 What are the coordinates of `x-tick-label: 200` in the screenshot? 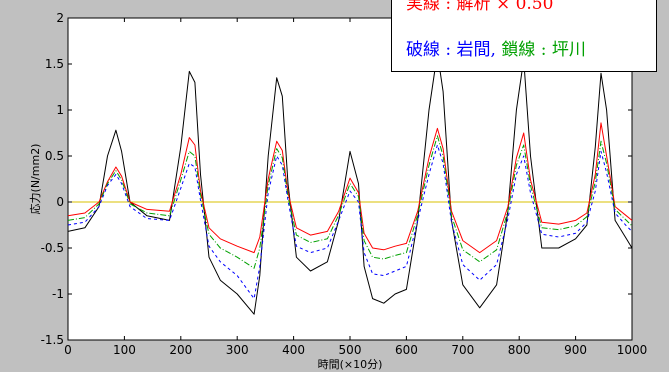 It's located at (180, 350).